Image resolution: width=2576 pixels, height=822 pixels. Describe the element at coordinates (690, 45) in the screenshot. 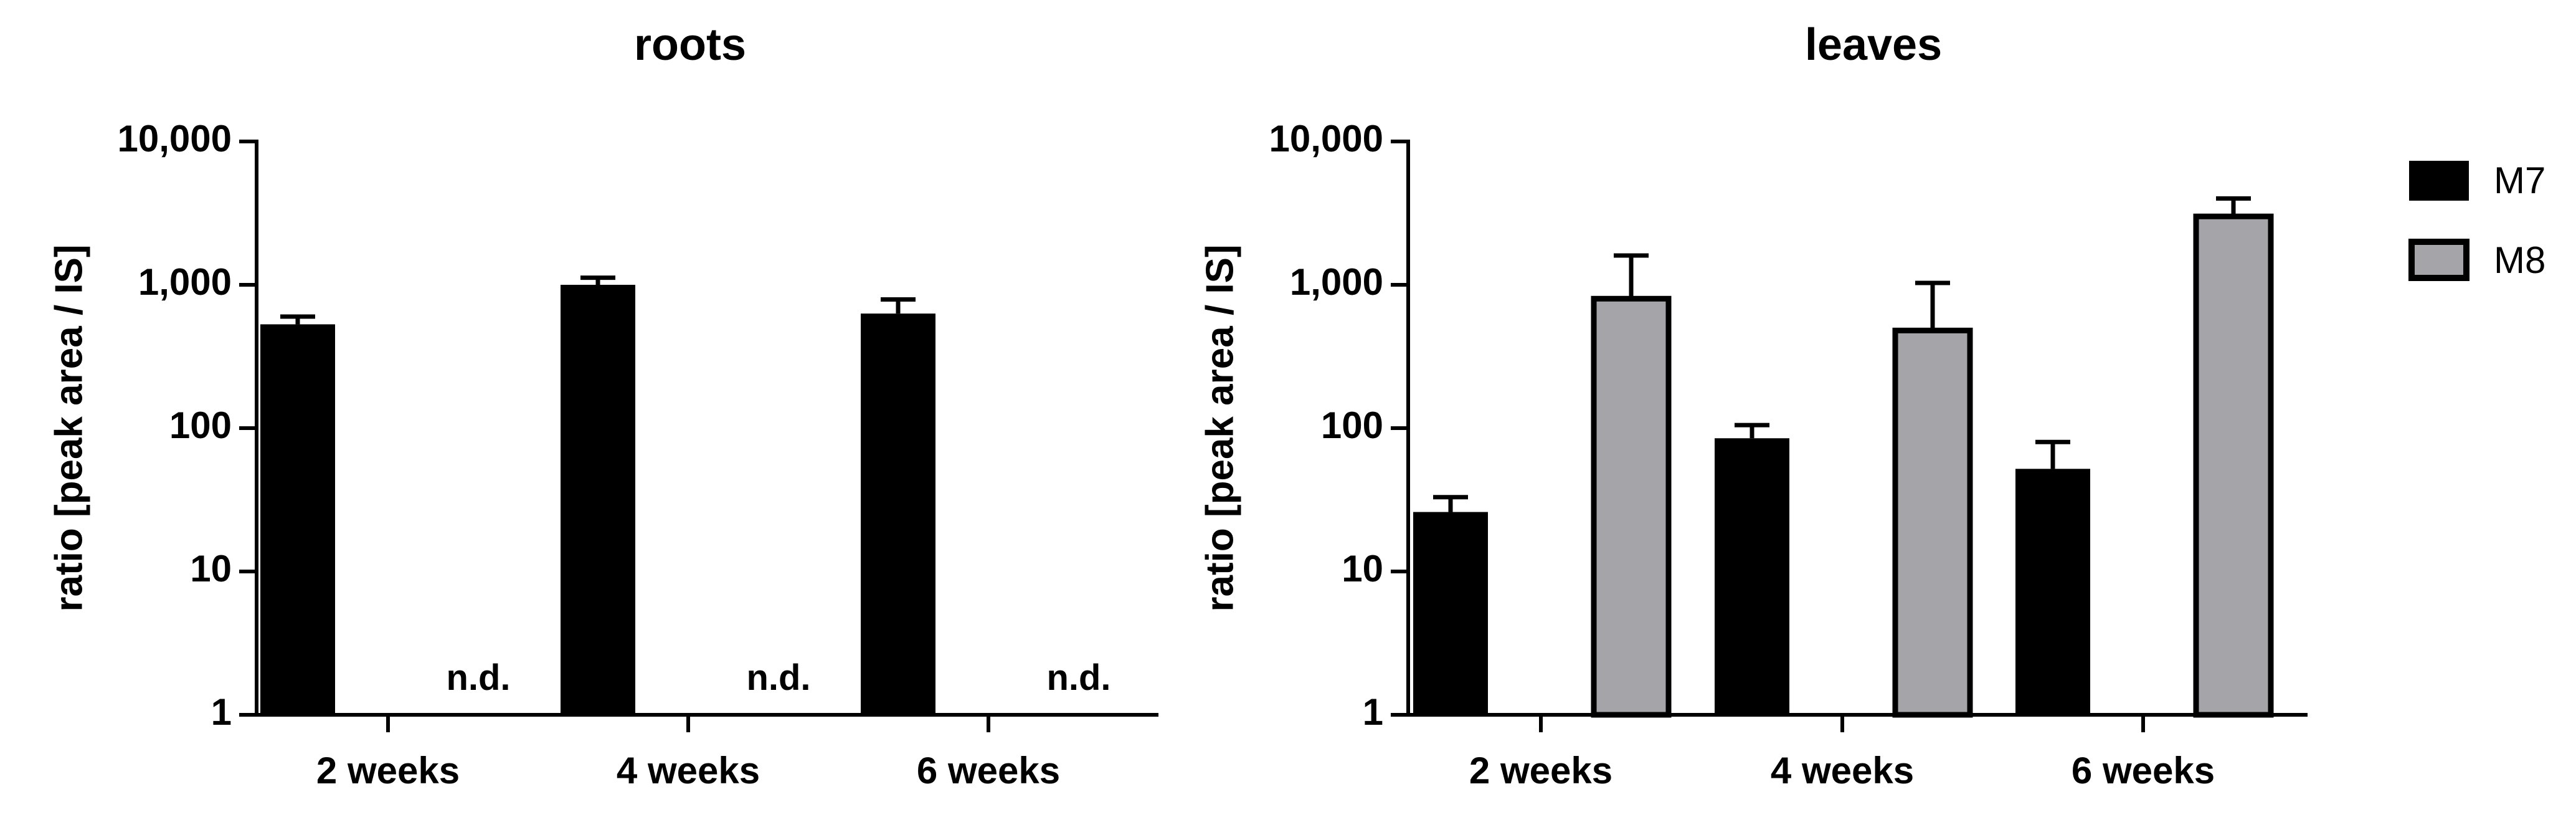

I see `chart-title: roots` at that location.